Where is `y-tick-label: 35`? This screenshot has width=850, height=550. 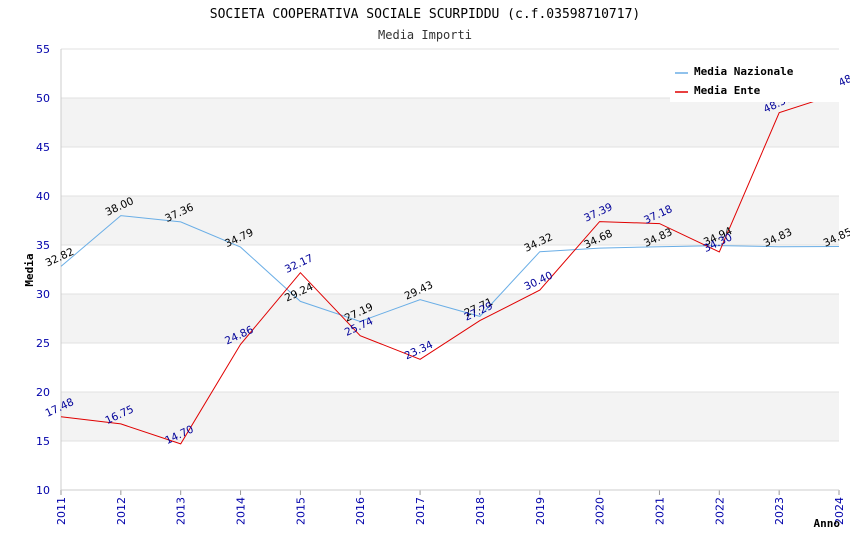
y-tick-label: 35 is located at coordinates (43, 245).